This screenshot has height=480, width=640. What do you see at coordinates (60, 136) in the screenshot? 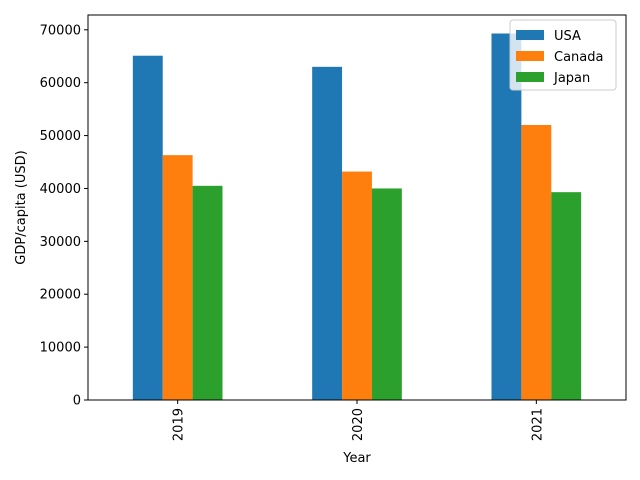
I see `y-tick-label: 50000` at bounding box center [60, 136].